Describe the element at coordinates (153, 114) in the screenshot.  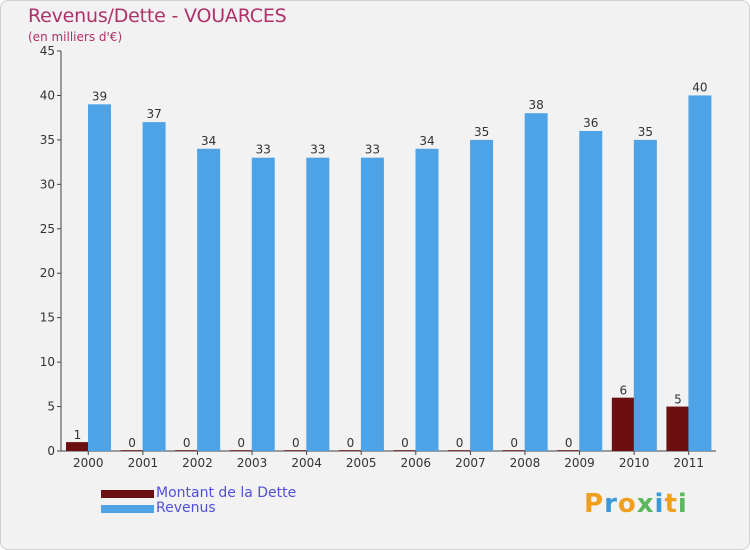
I see `data-label-revenus: 37` at that location.